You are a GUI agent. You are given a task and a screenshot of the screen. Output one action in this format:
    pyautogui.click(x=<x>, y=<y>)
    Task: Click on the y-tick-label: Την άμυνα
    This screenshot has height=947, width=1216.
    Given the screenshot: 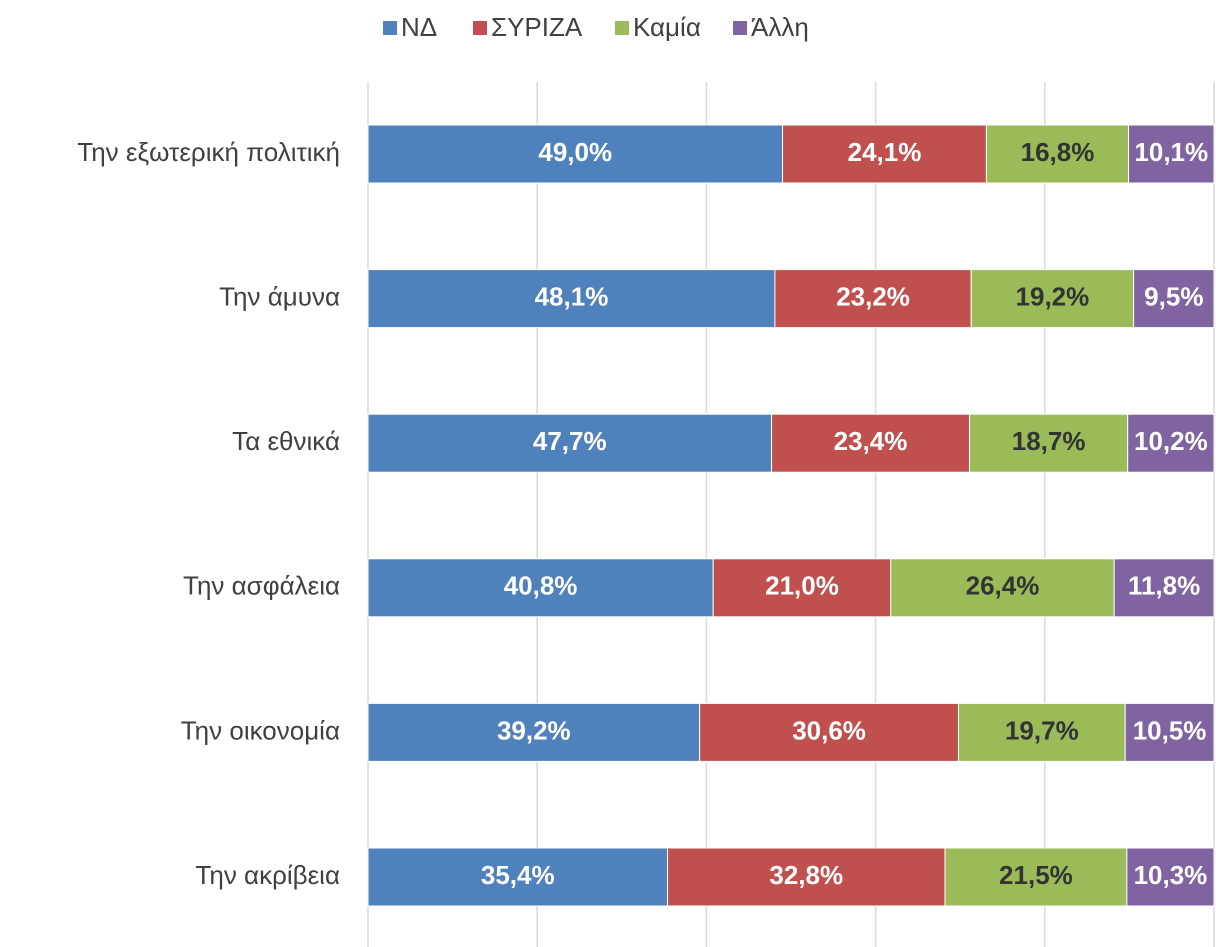 What is the action you would take?
    pyautogui.click(x=279, y=296)
    